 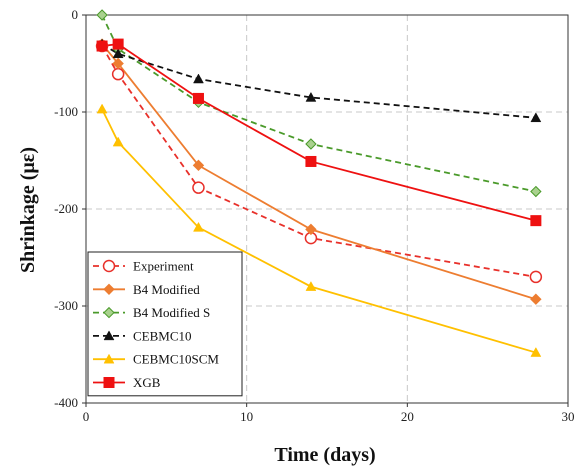 What do you see at coordinates (324, 455) in the screenshot?
I see `x-axis-label: Time (days)` at bounding box center [324, 455].